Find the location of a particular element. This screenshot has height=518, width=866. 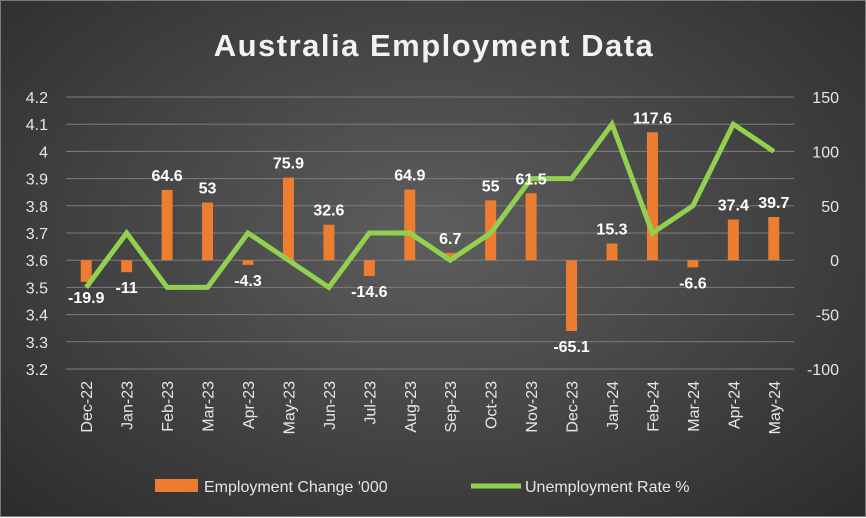

x-tick-label: Jun-23 is located at coordinates (330, 405).